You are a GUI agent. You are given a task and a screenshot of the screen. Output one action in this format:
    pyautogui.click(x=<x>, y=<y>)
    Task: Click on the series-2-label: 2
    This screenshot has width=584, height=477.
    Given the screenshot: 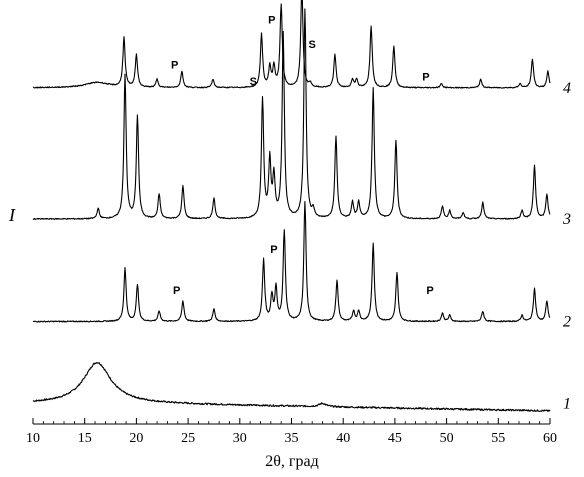 What is the action you would take?
    pyautogui.click(x=567, y=322)
    